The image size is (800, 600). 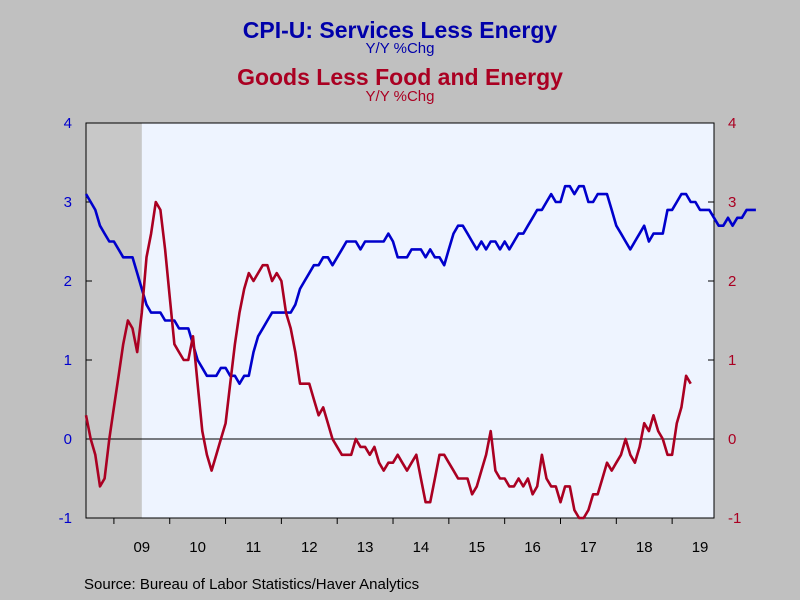 I want to click on y-tick-label-left: 4, so click(x=68, y=123).